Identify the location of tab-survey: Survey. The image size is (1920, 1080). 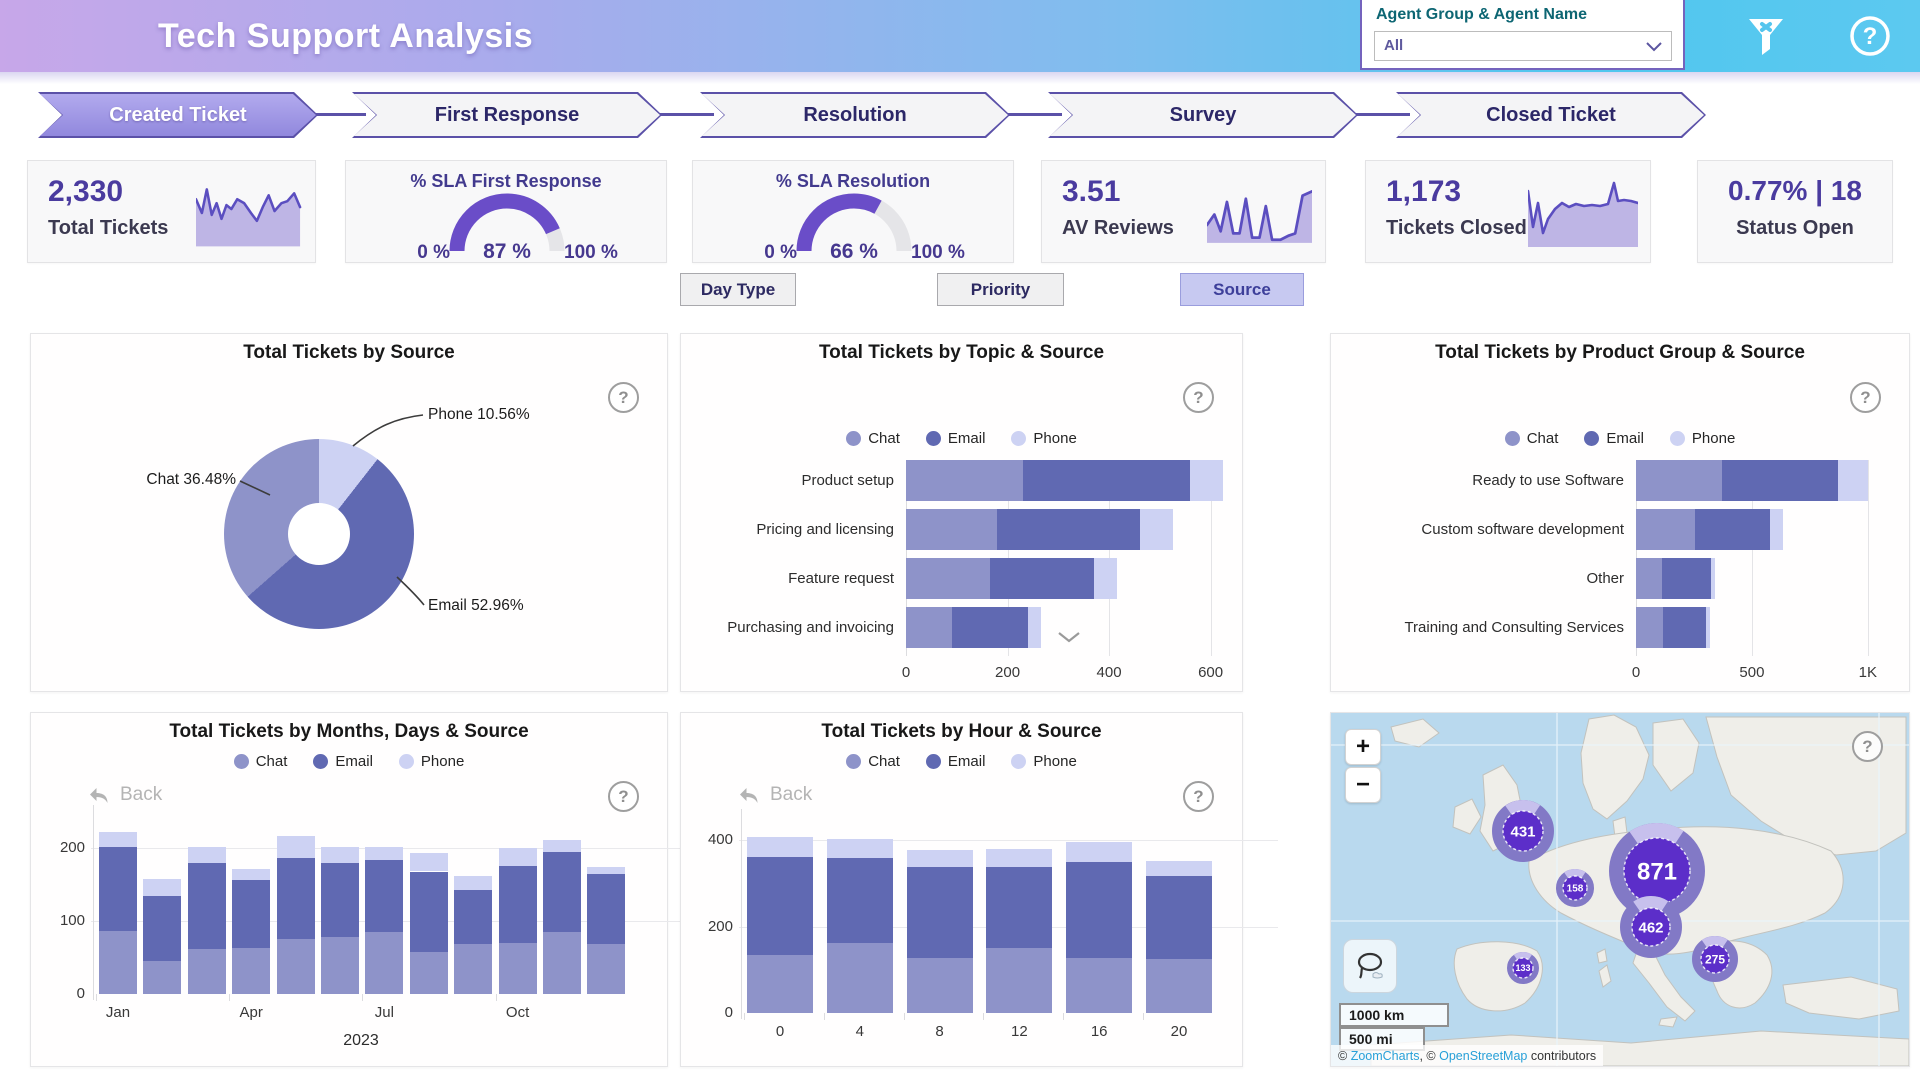
(1203, 115).